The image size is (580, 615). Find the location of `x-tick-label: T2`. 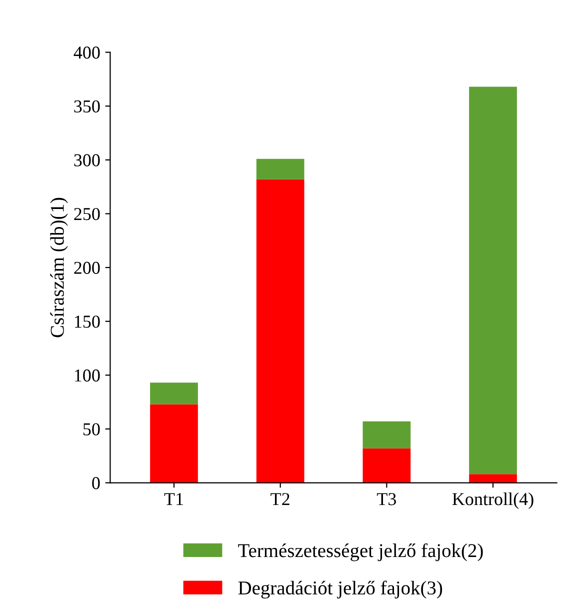

x-tick-label: T2 is located at coordinates (280, 499).